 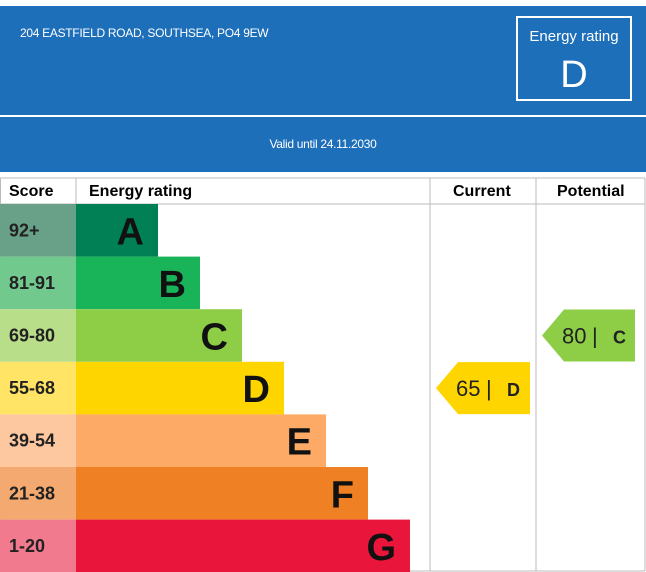 I want to click on rating-bar-a, so click(x=117, y=230).